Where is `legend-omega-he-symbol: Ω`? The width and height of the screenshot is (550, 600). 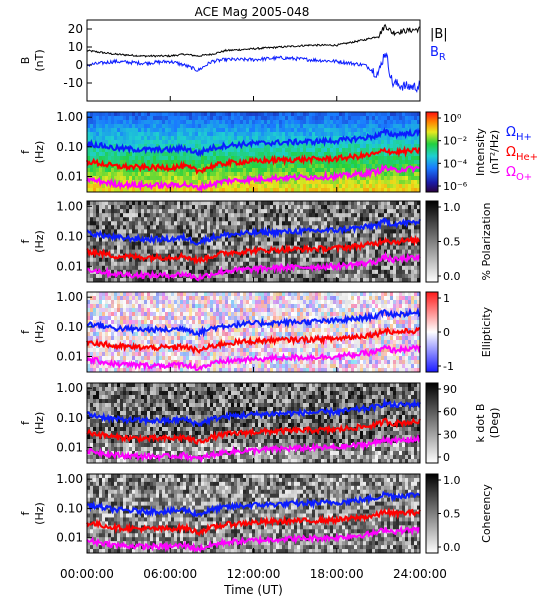
legend-omega-he-symbol: Ω is located at coordinates (511, 152).